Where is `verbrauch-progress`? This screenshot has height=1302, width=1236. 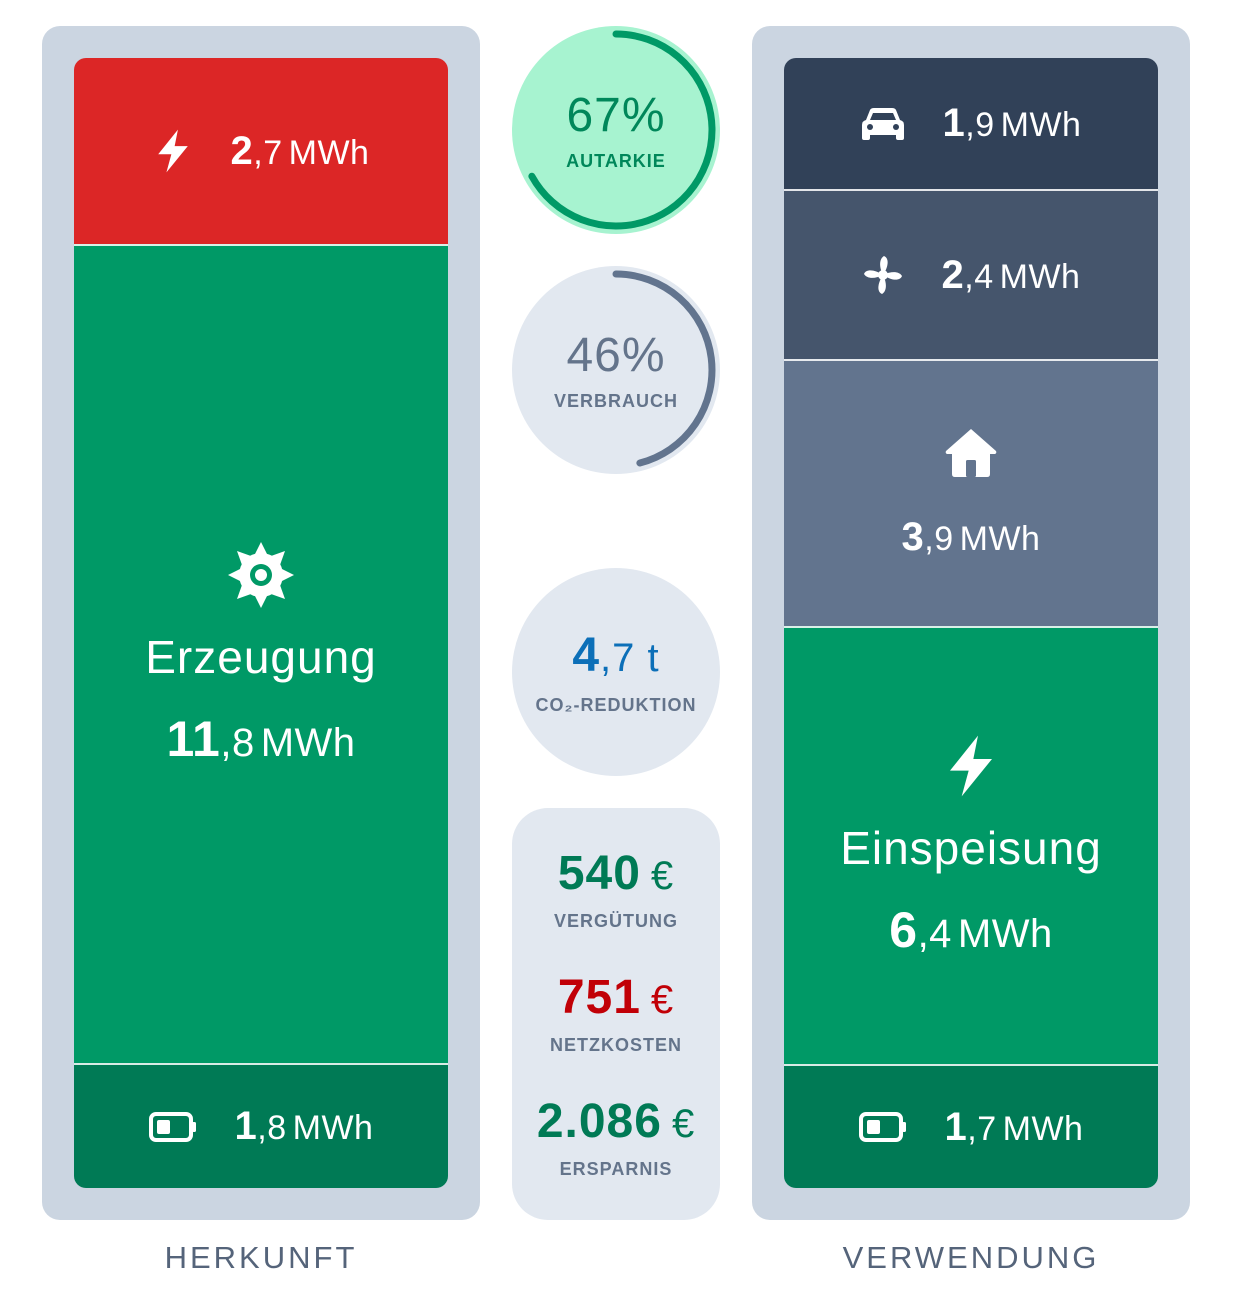
verbrauch-progress is located at coordinates (664, 368).